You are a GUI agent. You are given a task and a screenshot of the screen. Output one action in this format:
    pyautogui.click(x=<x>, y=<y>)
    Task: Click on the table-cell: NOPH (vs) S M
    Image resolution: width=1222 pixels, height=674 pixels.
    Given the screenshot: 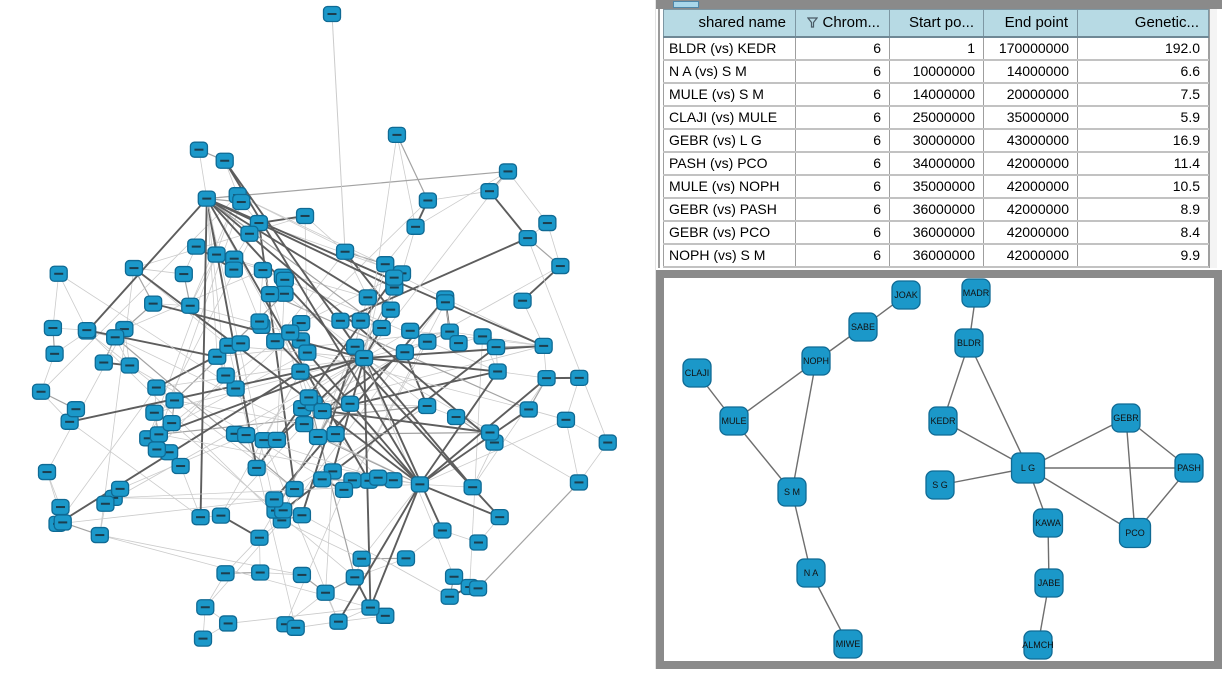 What is the action you would take?
    pyautogui.click(x=730, y=255)
    